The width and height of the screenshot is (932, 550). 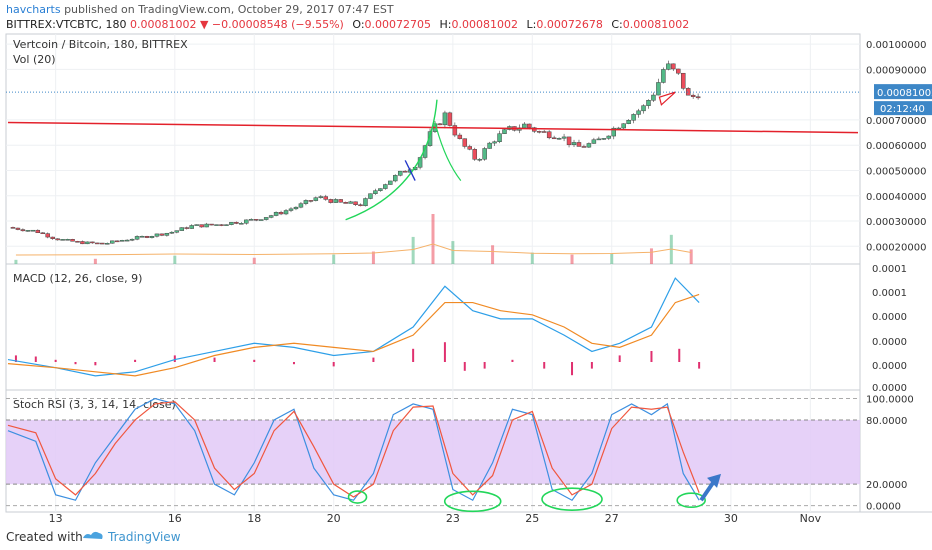 What do you see at coordinates (656, 24) in the screenshot?
I see `close-value: 0.00081002` at bounding box center [656, 24].